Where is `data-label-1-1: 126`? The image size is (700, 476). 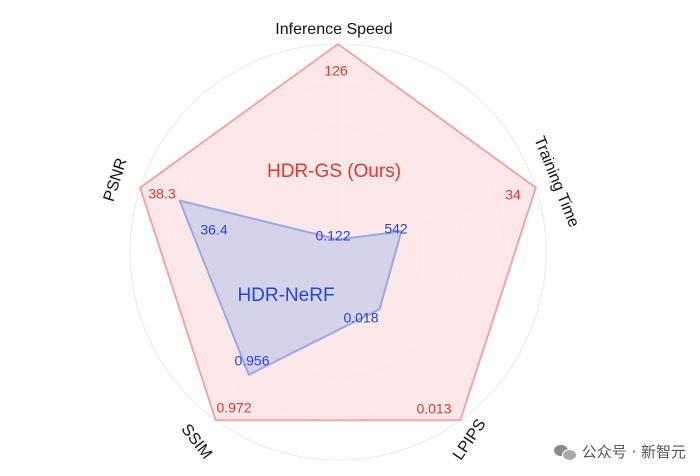 data-label-1-1: 126 is located at coordinates (336, 71).